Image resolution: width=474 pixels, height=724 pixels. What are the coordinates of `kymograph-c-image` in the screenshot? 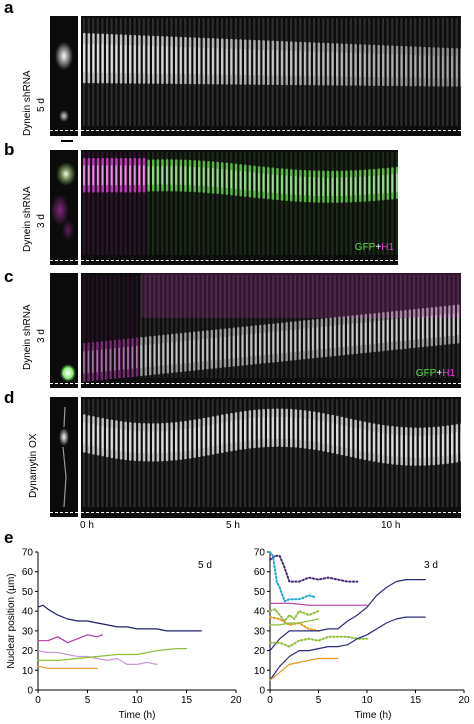 It's located at (272, 328).